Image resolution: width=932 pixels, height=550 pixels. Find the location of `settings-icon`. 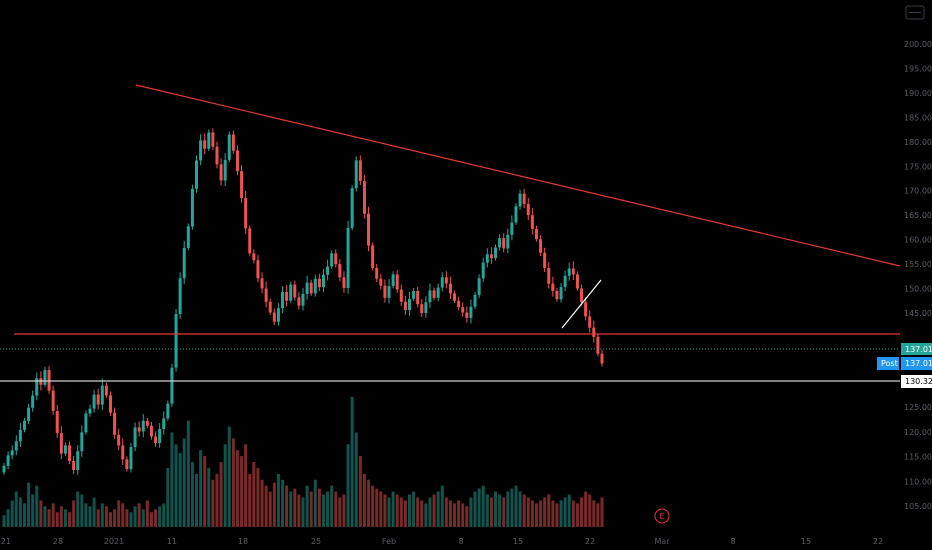

settings-icon is located at coordinates (915, 12).